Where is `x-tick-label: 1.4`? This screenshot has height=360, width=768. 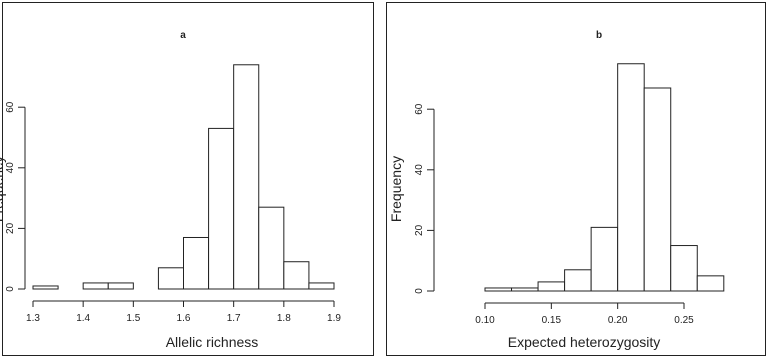 x-tick-label: 1.4 is located at coordinates (83, 318).